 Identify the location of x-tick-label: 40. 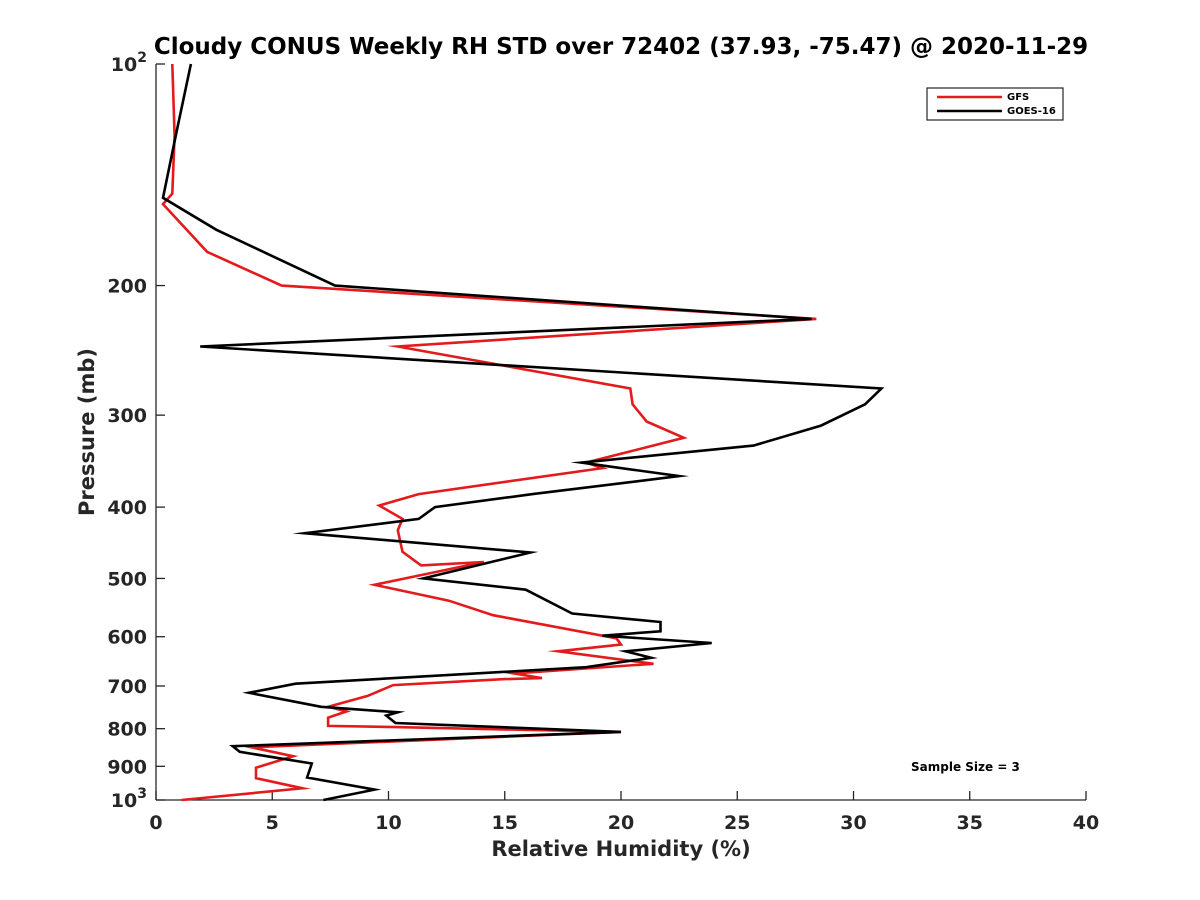
(1086, 823).